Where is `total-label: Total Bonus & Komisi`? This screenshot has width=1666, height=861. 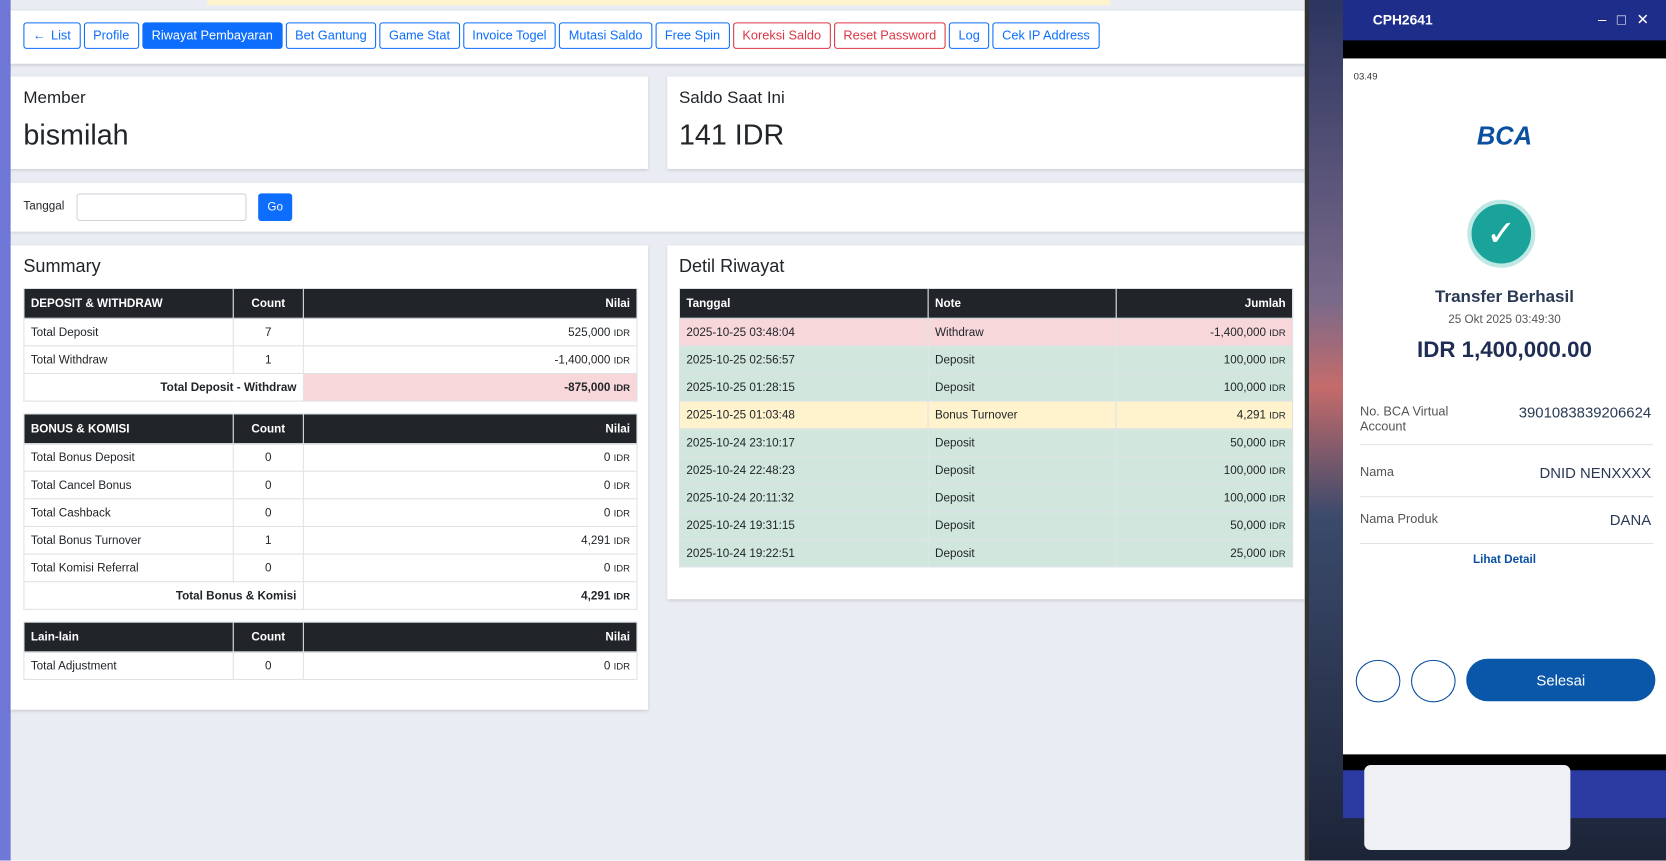
total-label: Total Bonus & Komisi is located at coordinates (163, 595).